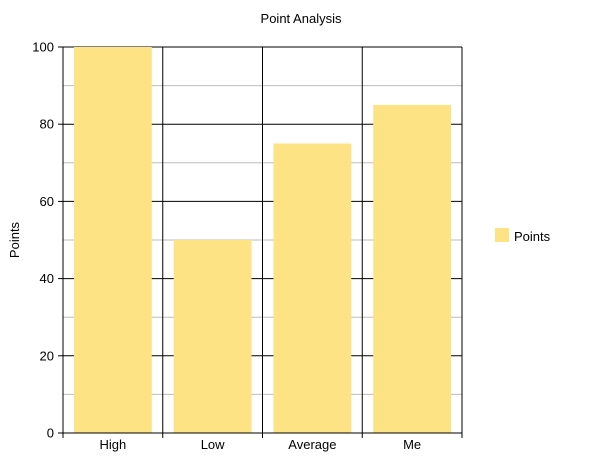  I want to click on x-axis-ticks: High Low Average Me, so click(262, 442).